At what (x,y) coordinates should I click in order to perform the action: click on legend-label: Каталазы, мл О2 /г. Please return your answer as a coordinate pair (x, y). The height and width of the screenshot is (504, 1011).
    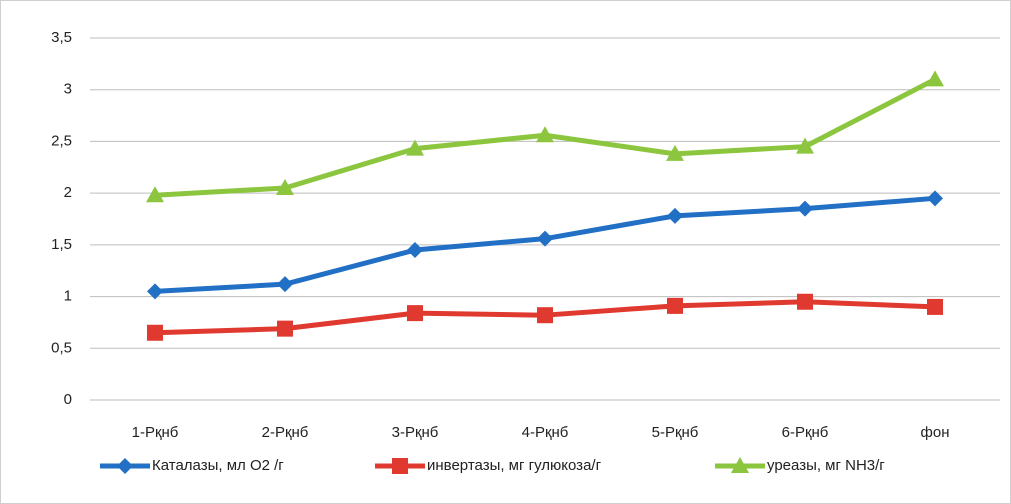
    Looking at the image, I should click on (218, 465).